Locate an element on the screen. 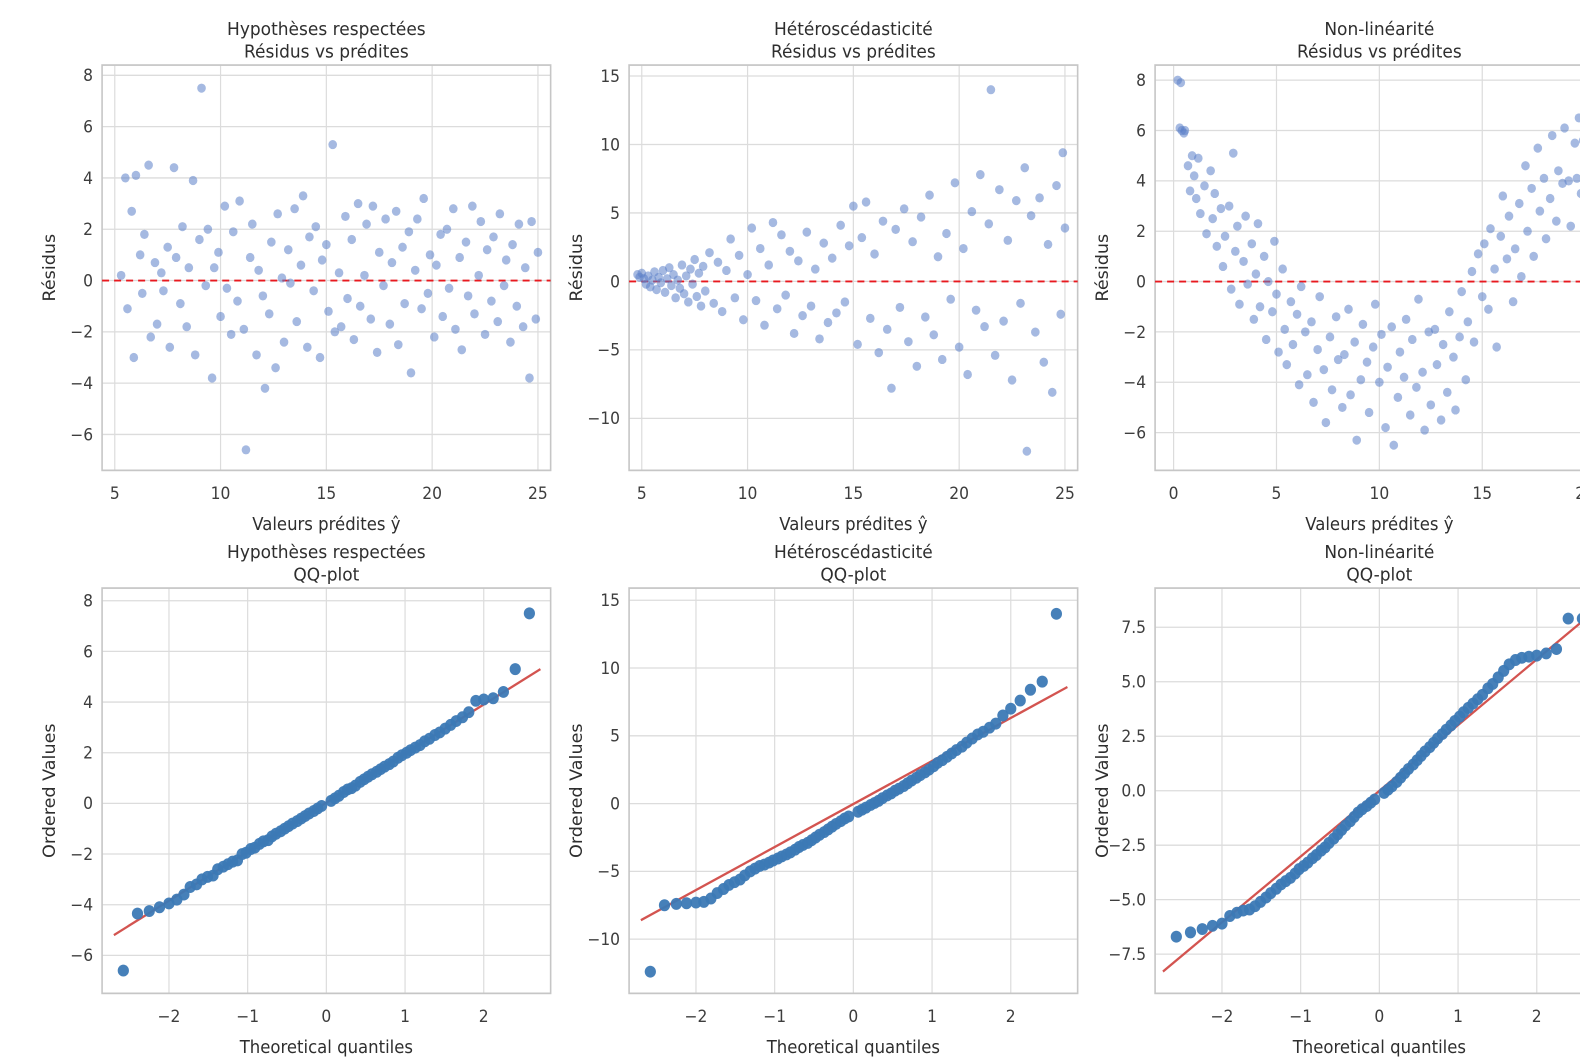  y-tick-label: 0 is located at coordinates (615, 804).